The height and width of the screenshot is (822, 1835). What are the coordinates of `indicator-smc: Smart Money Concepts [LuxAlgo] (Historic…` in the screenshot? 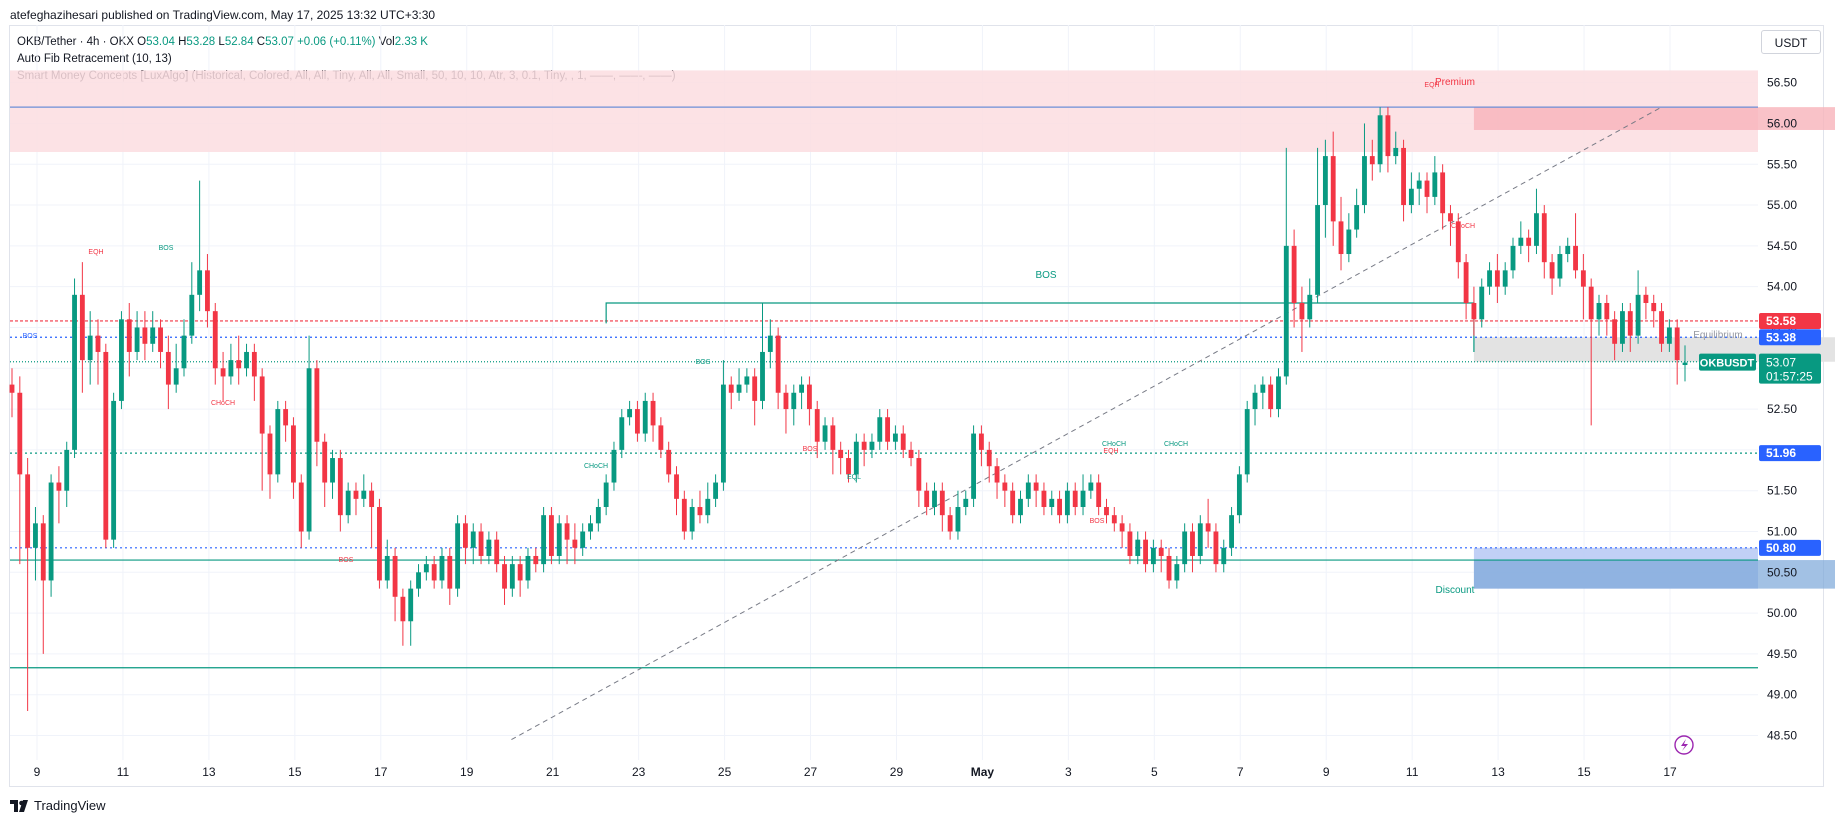 It's located at (346, 76).